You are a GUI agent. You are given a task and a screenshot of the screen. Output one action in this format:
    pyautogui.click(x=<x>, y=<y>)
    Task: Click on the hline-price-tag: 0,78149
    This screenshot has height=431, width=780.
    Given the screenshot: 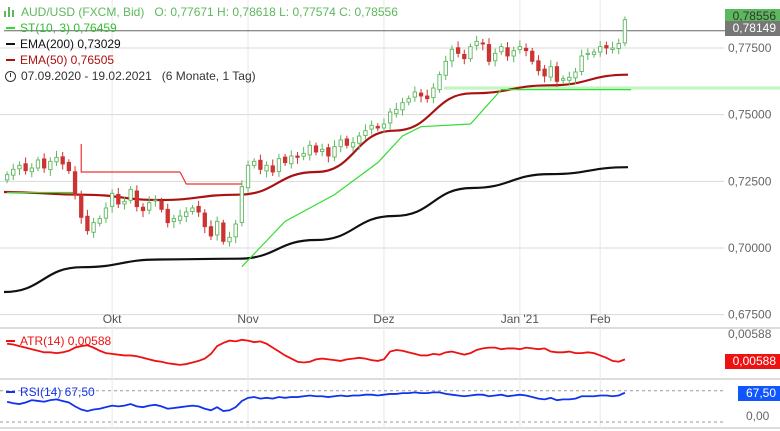 What is the action you would take?
    pyautogui.click(x=752, y=28)
    